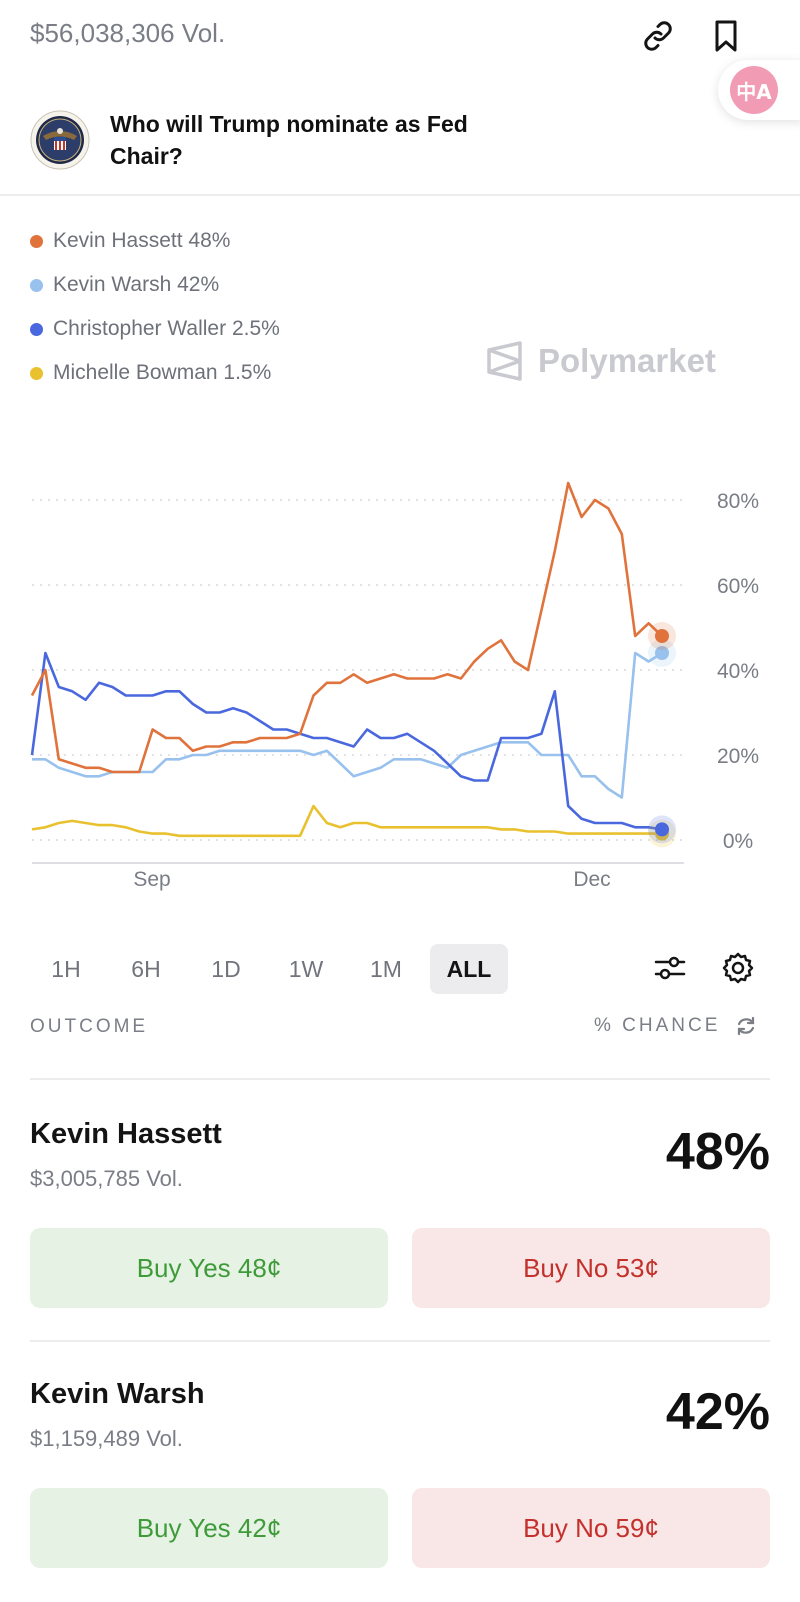 The width and height of the screenshot is (800, 1602). I want to click on outcome-volume-warsh: $1,159,489 Vol., so click(106, 1438).